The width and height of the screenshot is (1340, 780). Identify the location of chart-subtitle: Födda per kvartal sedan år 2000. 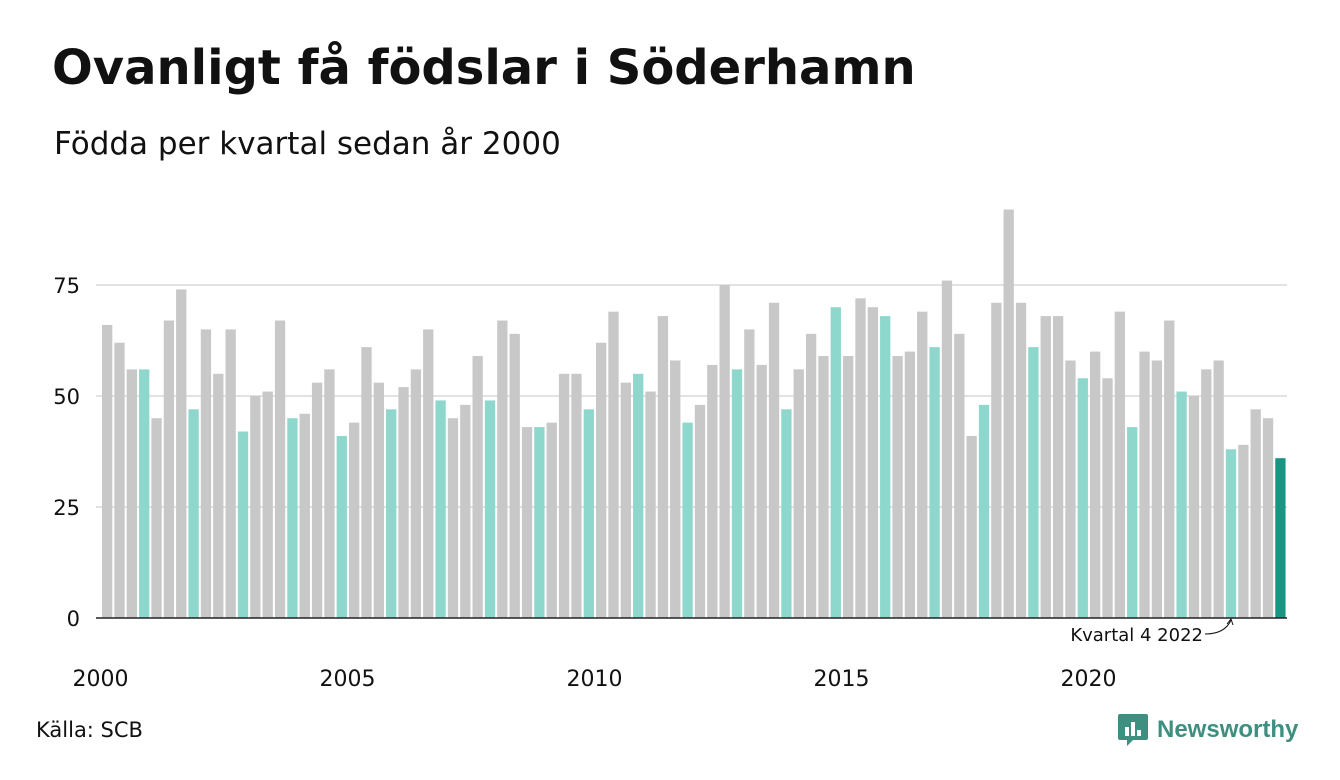
(307, 144).